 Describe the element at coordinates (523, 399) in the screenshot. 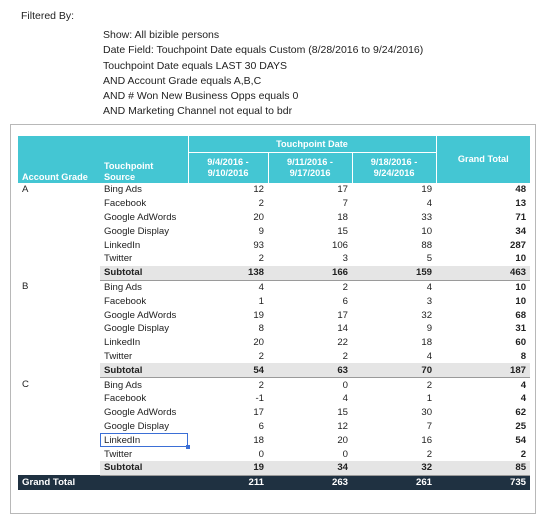

I see `row-total-cell: 4` at that location.